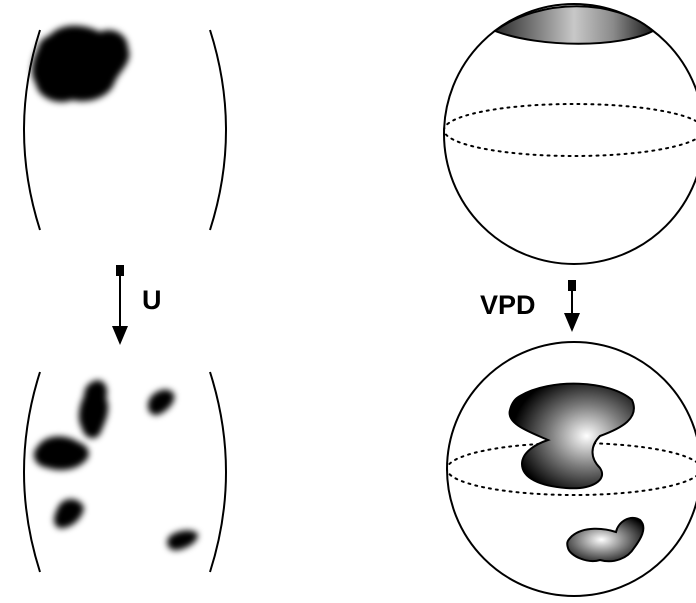 The width and height of the screenshot is (696, 603). I want to click on label-vpd: VPD, so click(508, 305).